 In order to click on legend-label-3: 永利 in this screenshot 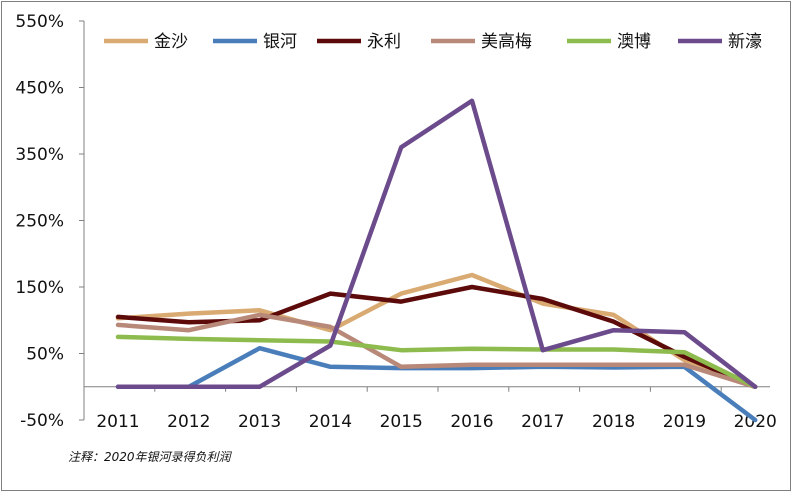, I will do `click(384, 42)`.